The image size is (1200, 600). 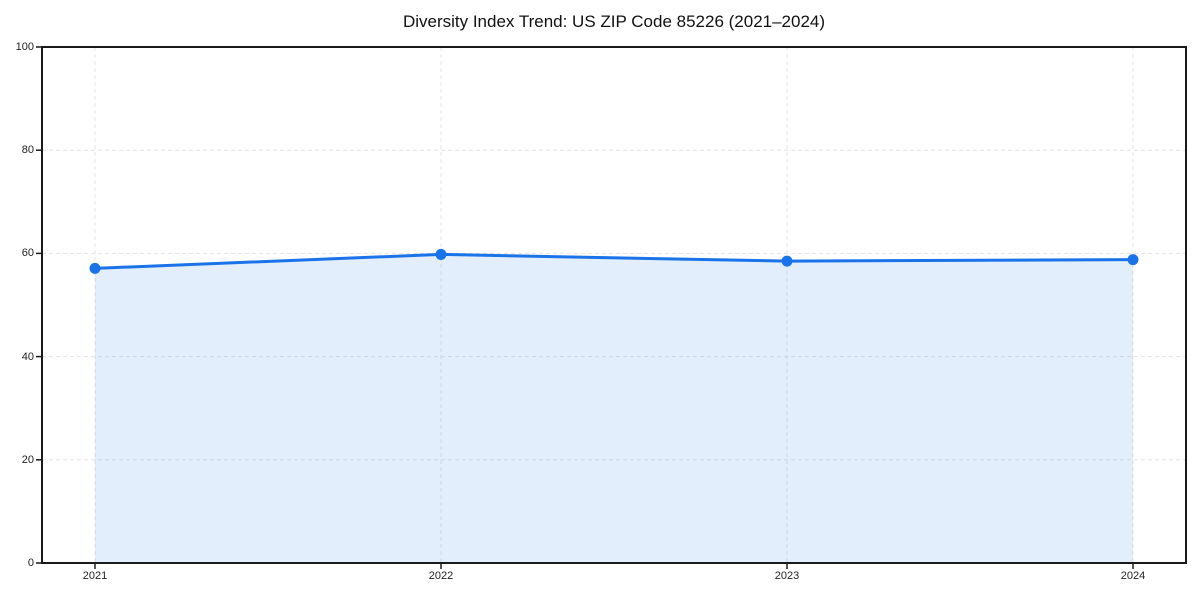 What do you see at coordinates (1133, 576) in the screenshot?
I see `x-tick-label: 2024` at bounding box center [1133, 576].